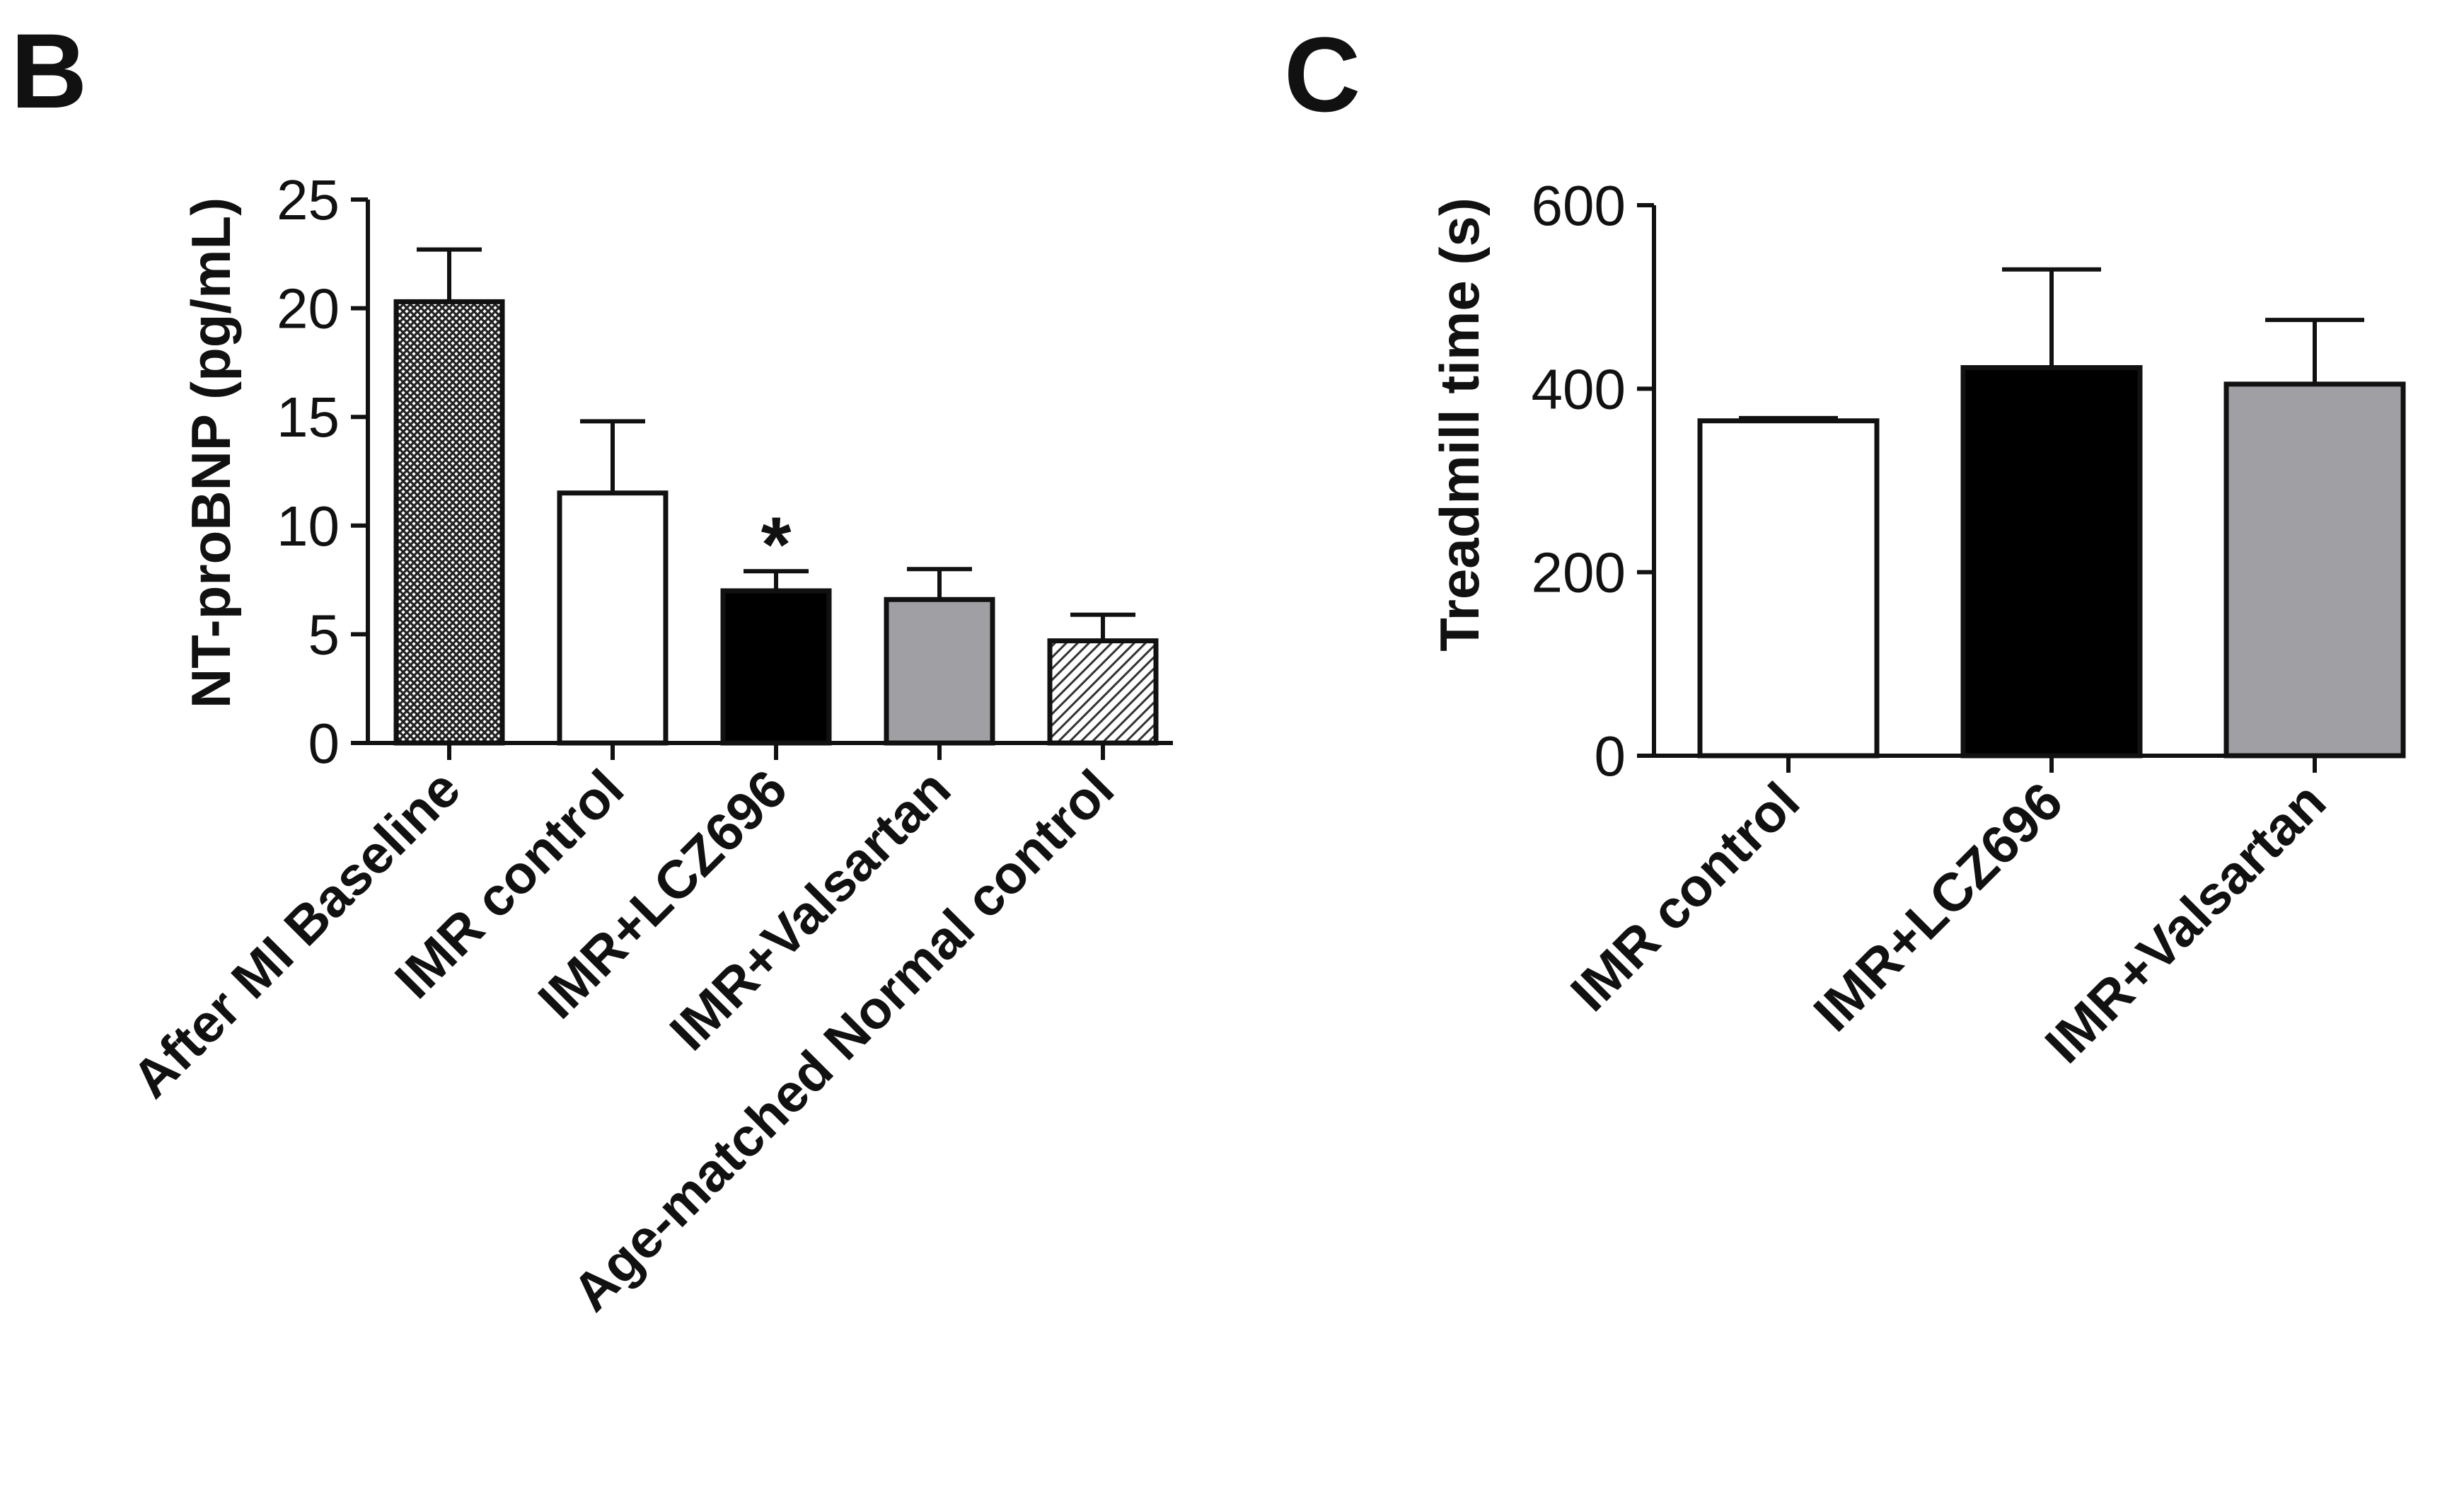 The height and width of the screenshot is (1498, 2464). What do you see at coordinates (1788, 588) in the screenshot?
I see `chart-c-bar-imr-control` at bounding box center [1788, 588].